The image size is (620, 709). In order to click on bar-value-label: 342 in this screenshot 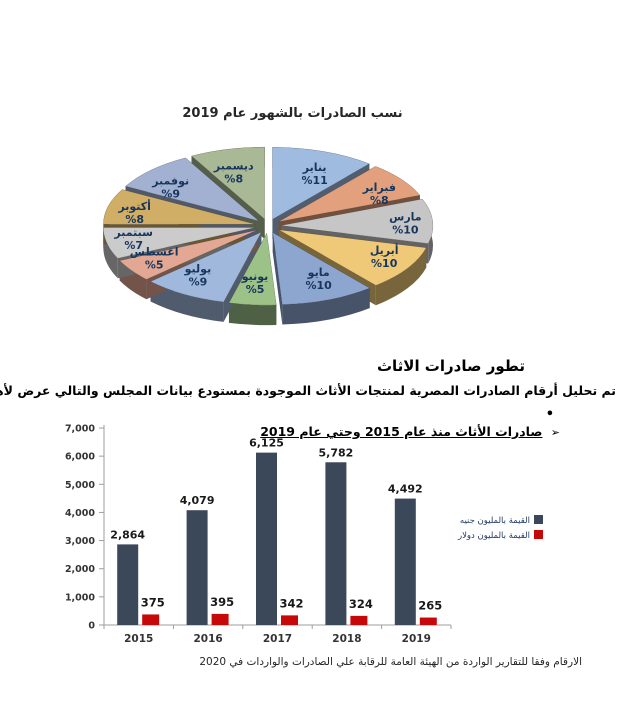, I will do `click(291, 603)`.